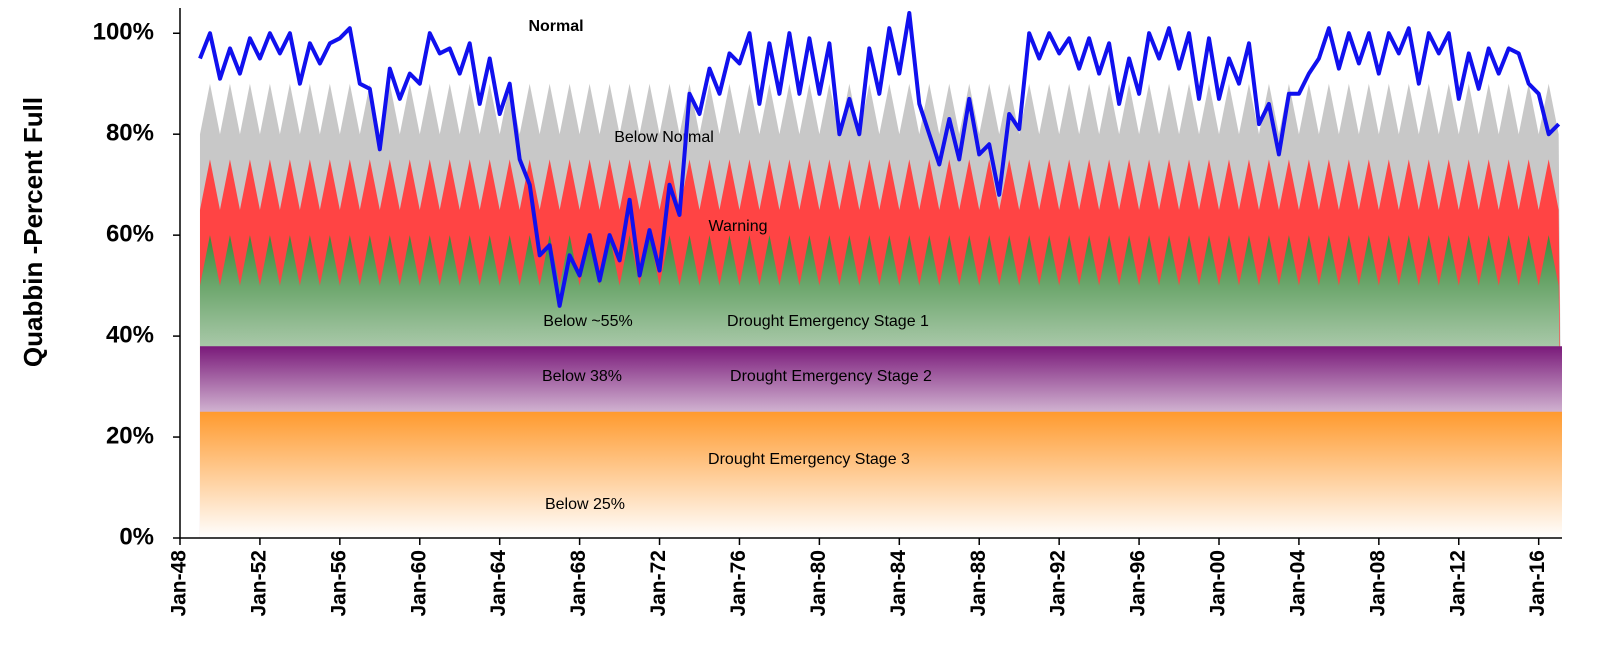 Image resolution: width=1618 pixels, height=662 pixels. What do you see at coordinates (1058, 583) in the screenshot?
I see `x-tick-label: Jan-92` at bounding box center [1058, 583].